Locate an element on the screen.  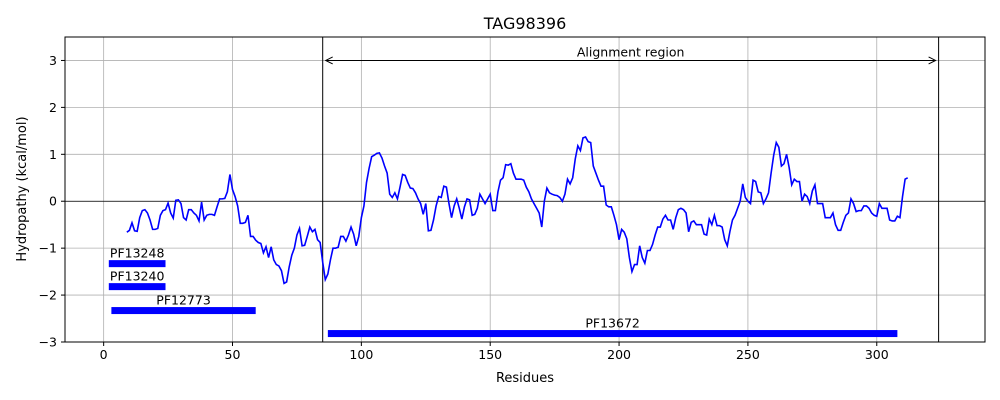
domain-label: PF13248 is located at coordinates (137, 253).